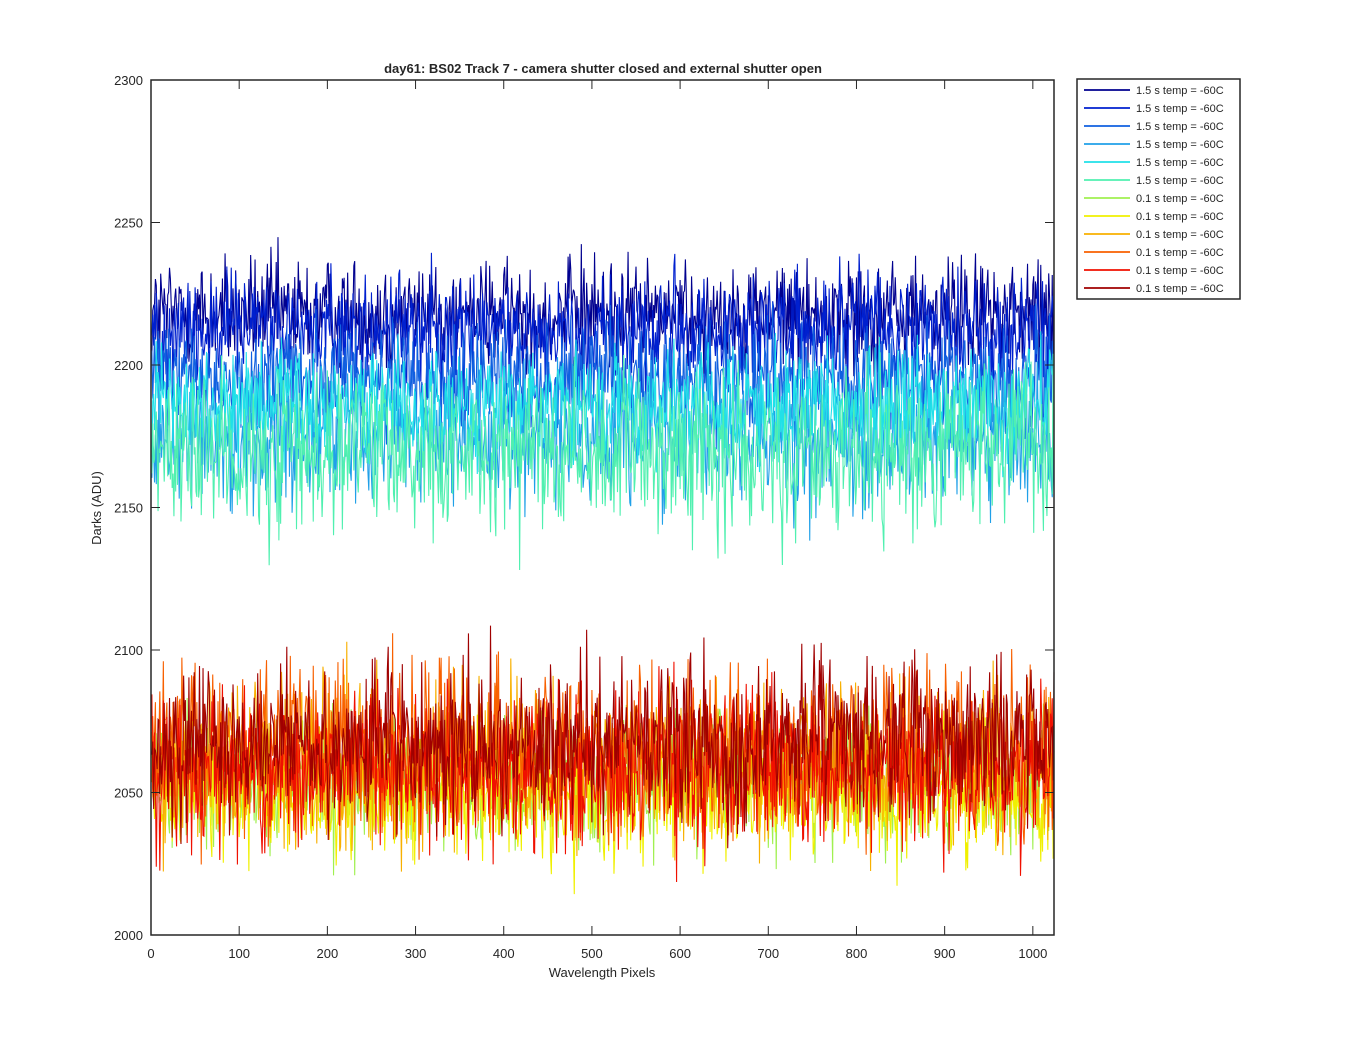  What do you see at coordinates (128, 80) in the screenshot?
I see `y-tick-label: 2300` at bounding box center [128, 80].